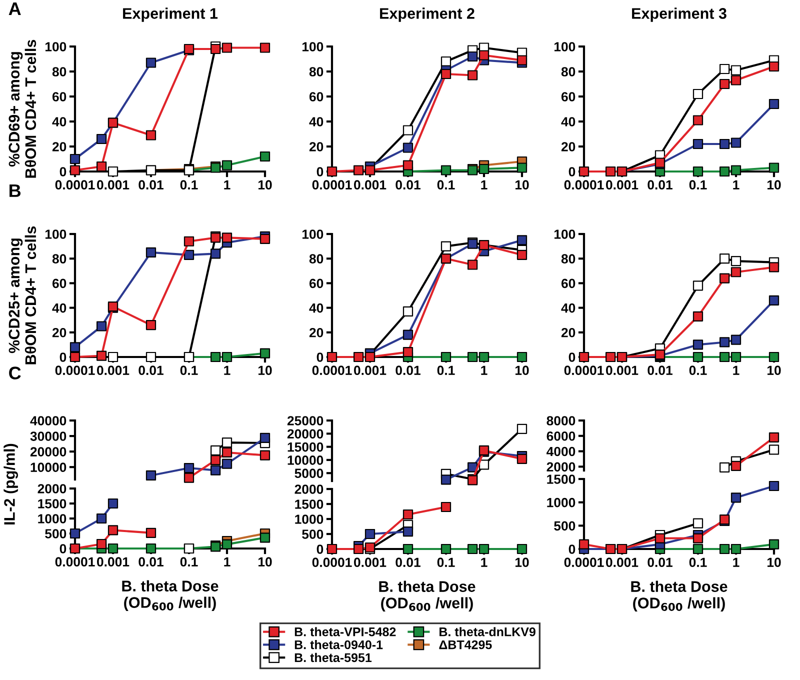 Image resolution: width=800 pixels, height=680 pixels. I want to click on y-axis-title: IL-2 (pg/ml), so click(11, 484).